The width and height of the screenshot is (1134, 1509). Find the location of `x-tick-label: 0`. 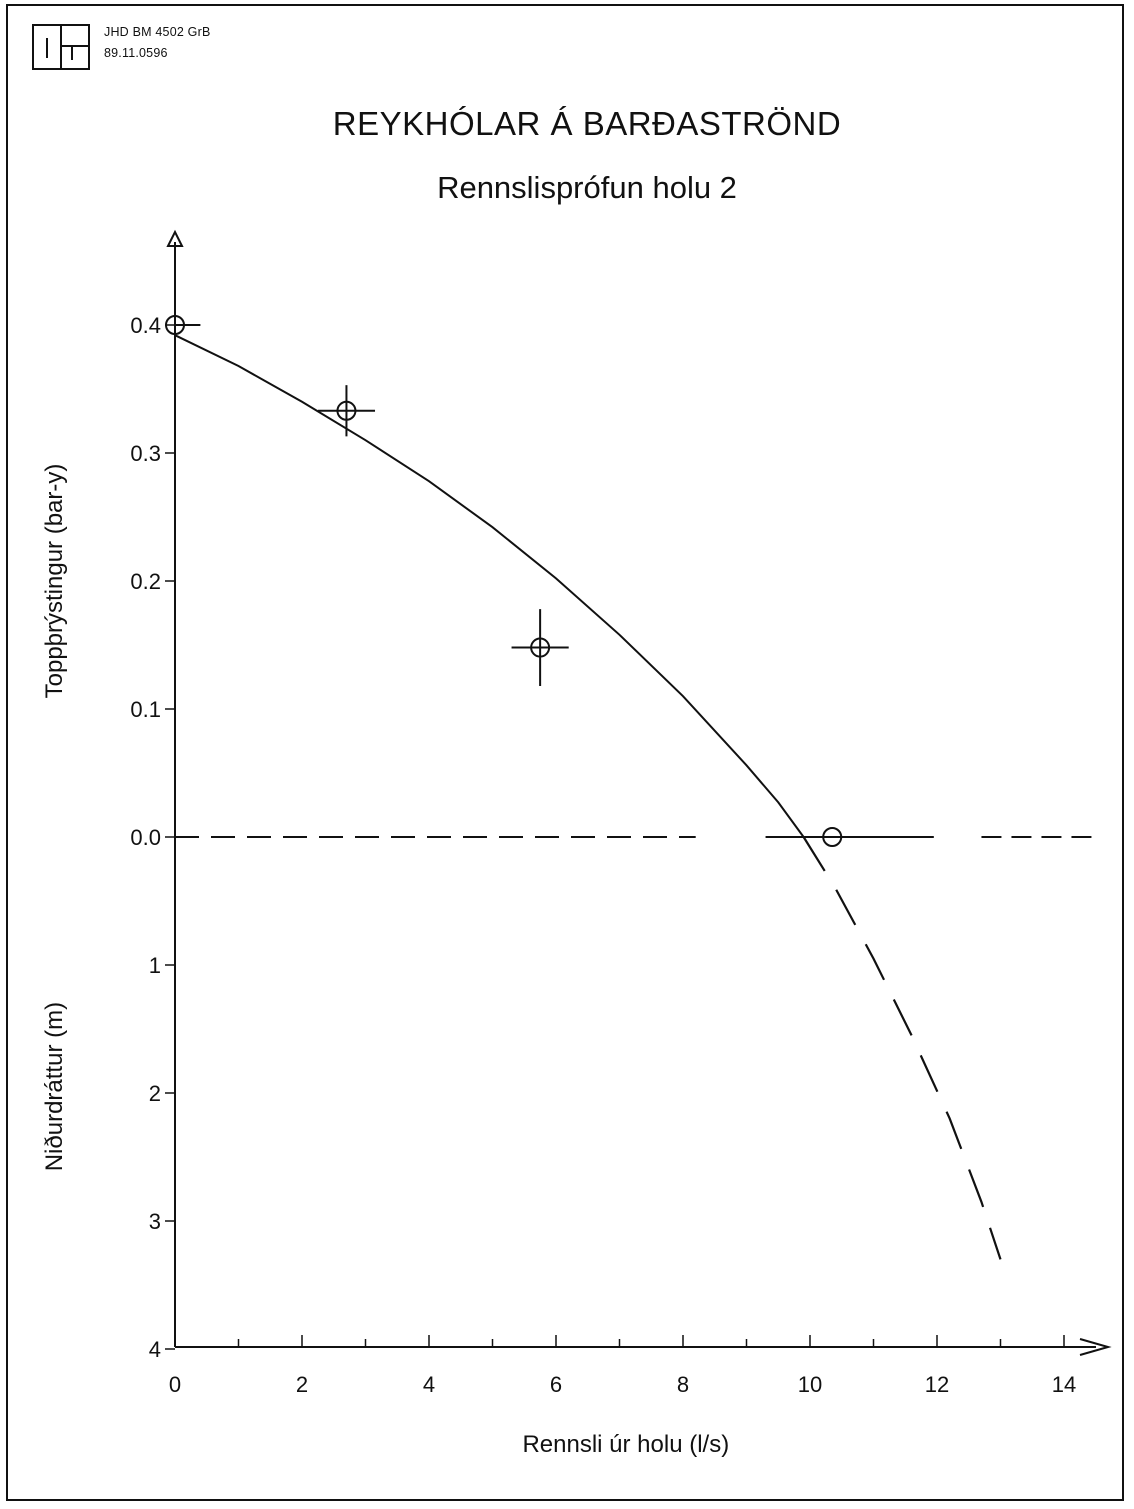

x-tick-label: 0 is located at coordinates (175, 1384).